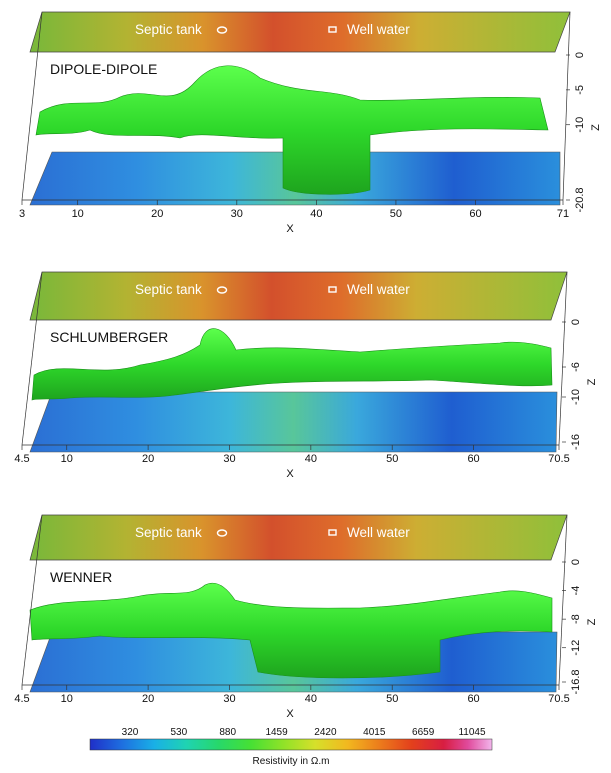 This screenshot has height=773, width=611. What do you see at coordinates (563, 214) in the screenshot?
I see `x-tick-label: 71` at bounding box center [563, 214].